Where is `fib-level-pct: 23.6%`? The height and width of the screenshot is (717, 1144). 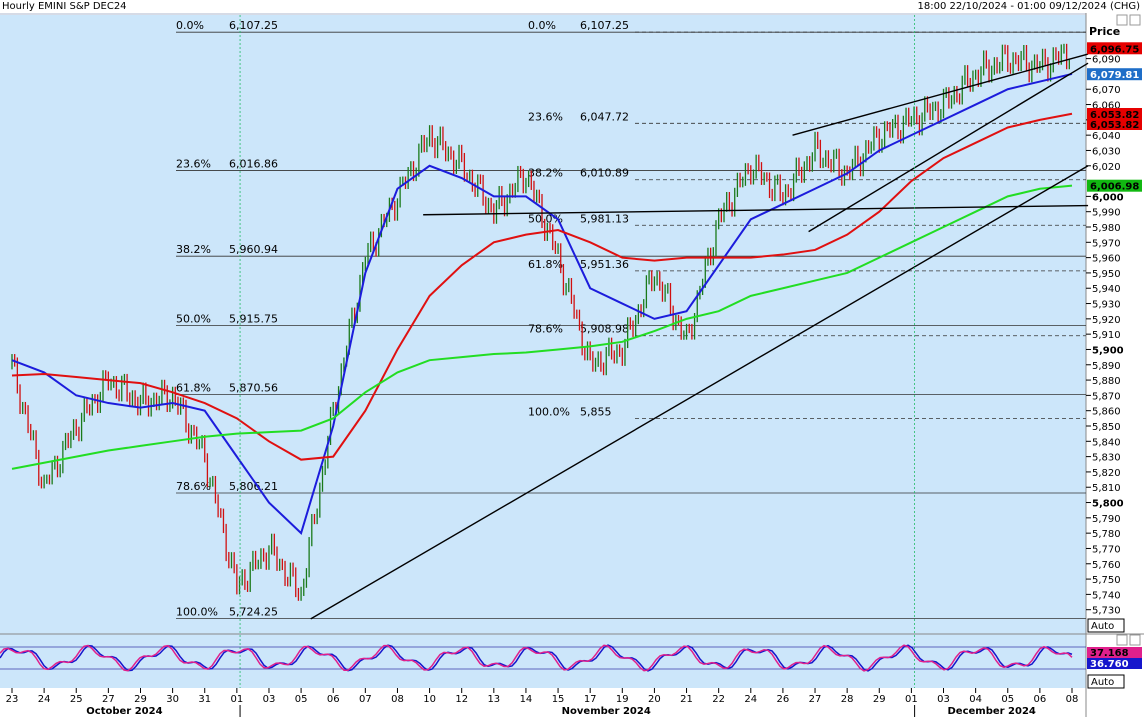 fib-level-pct: 23.6% is located at coordinates (545, 116).